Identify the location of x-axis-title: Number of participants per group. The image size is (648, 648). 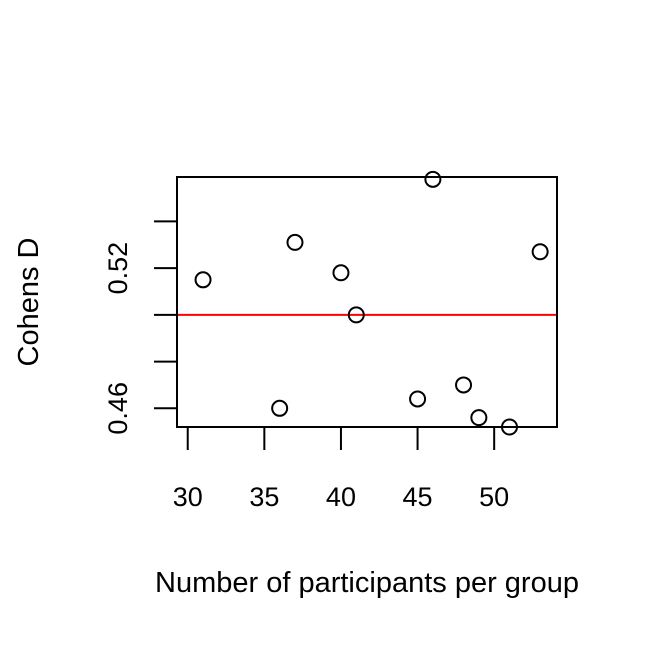
(367, 583).